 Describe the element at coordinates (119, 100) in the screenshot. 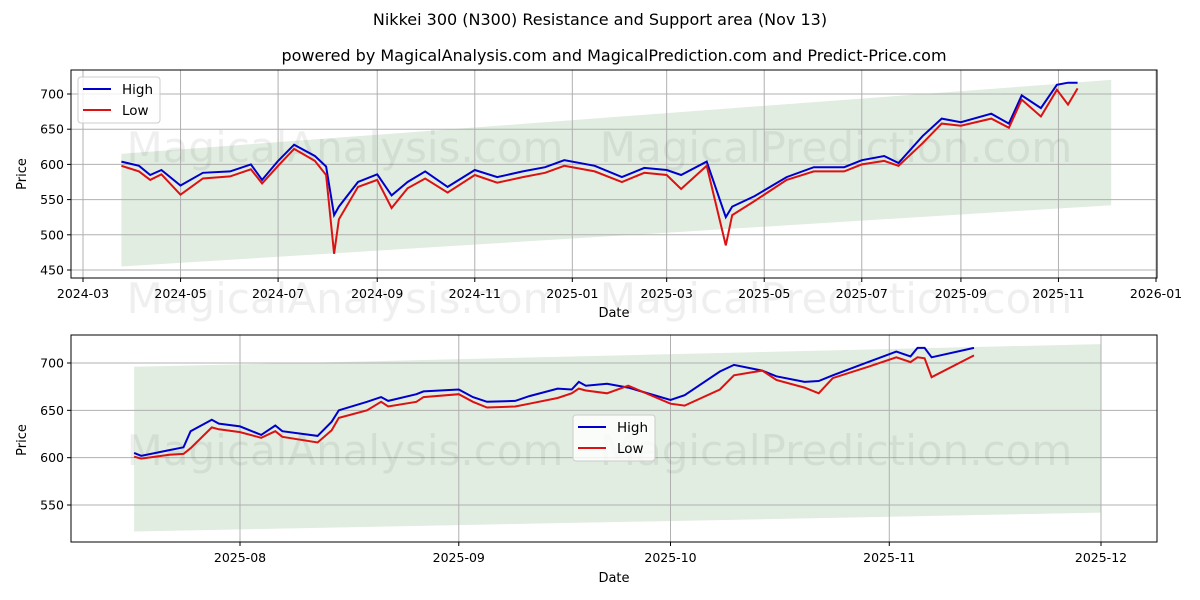

I see `top-legend: High Low` at that location.